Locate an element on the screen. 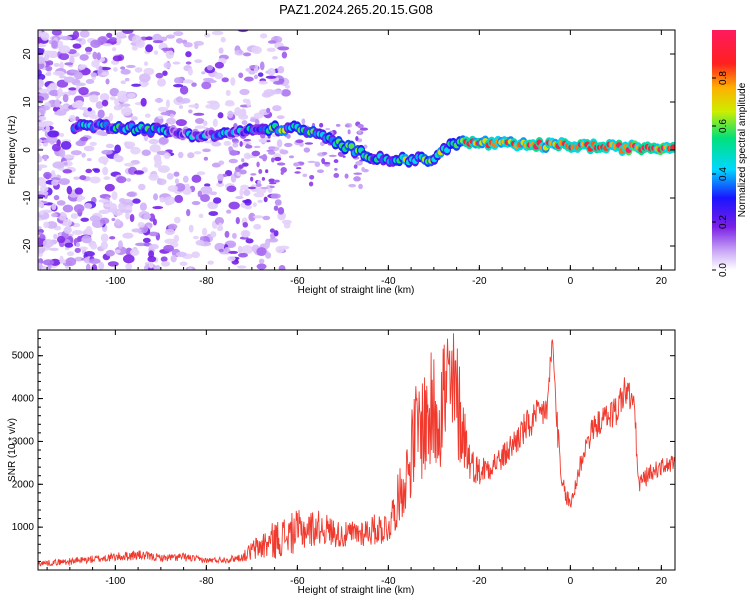 Image resolution: width=750 pixels, height=600 pixels. spectrogram-y-tick-label: 0 is located at coordinates (27, 150).